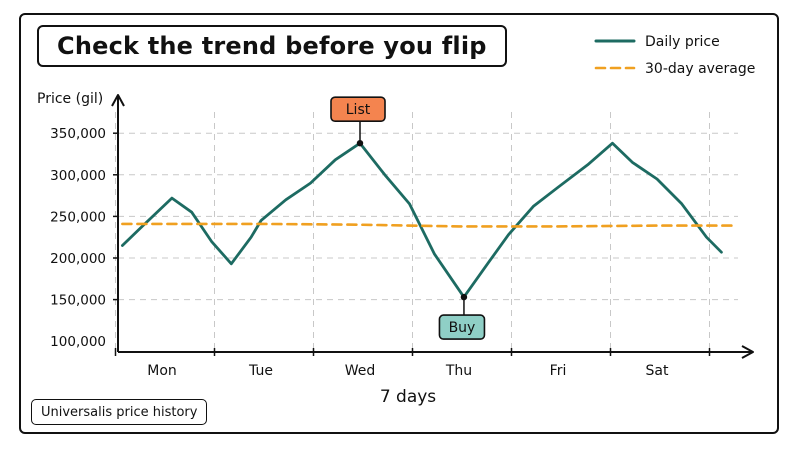  What do you see at coordinates (78, 217) in the screenshot?
I see `y-tick-label: 250,000` at bounding box center [78, 217].